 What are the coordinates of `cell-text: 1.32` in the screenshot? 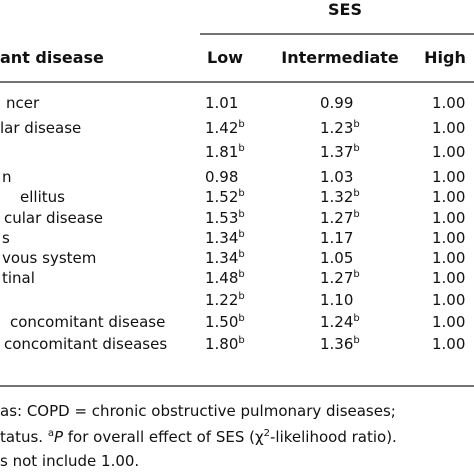 It's located at (336, 197).